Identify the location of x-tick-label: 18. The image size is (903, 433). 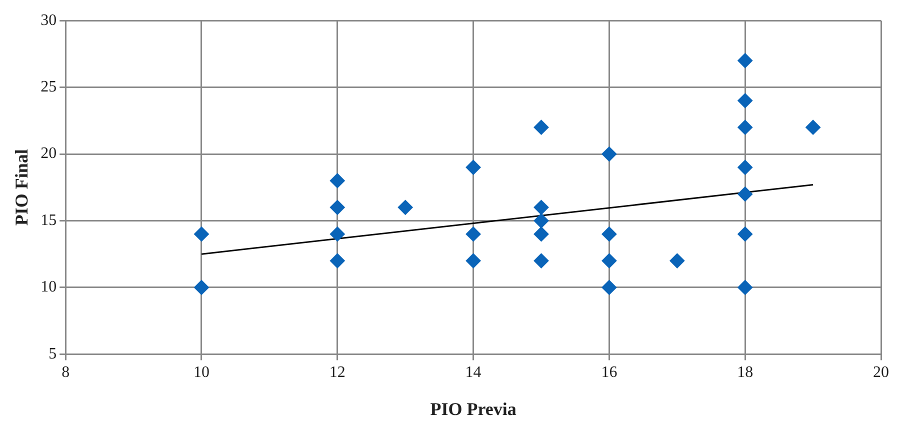
(745, 373).